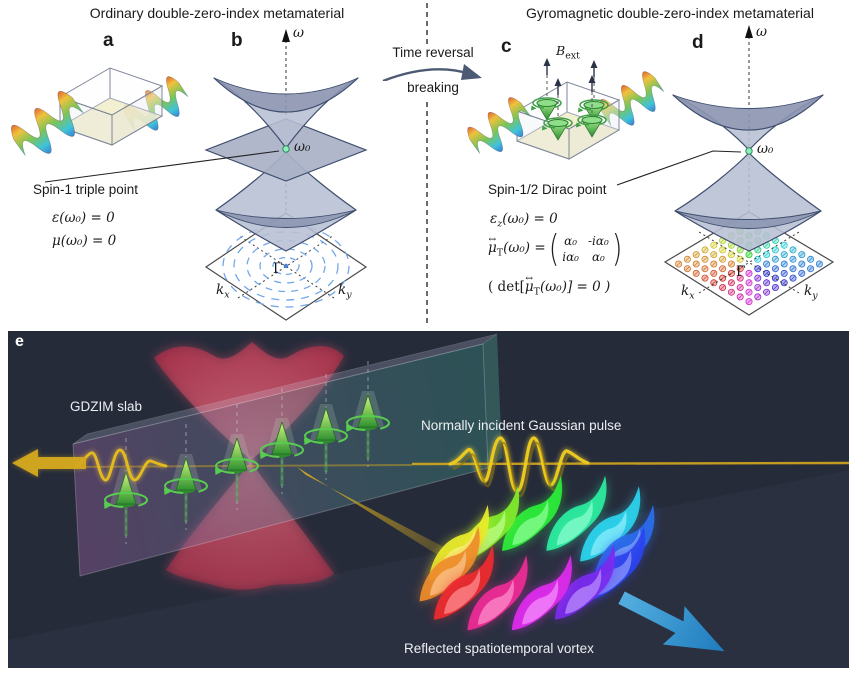 This screenshot has width=857, height=680. Describe the element at coordinates (506, 46) in the screenshot. I see `panel-c-label: c` at that location.